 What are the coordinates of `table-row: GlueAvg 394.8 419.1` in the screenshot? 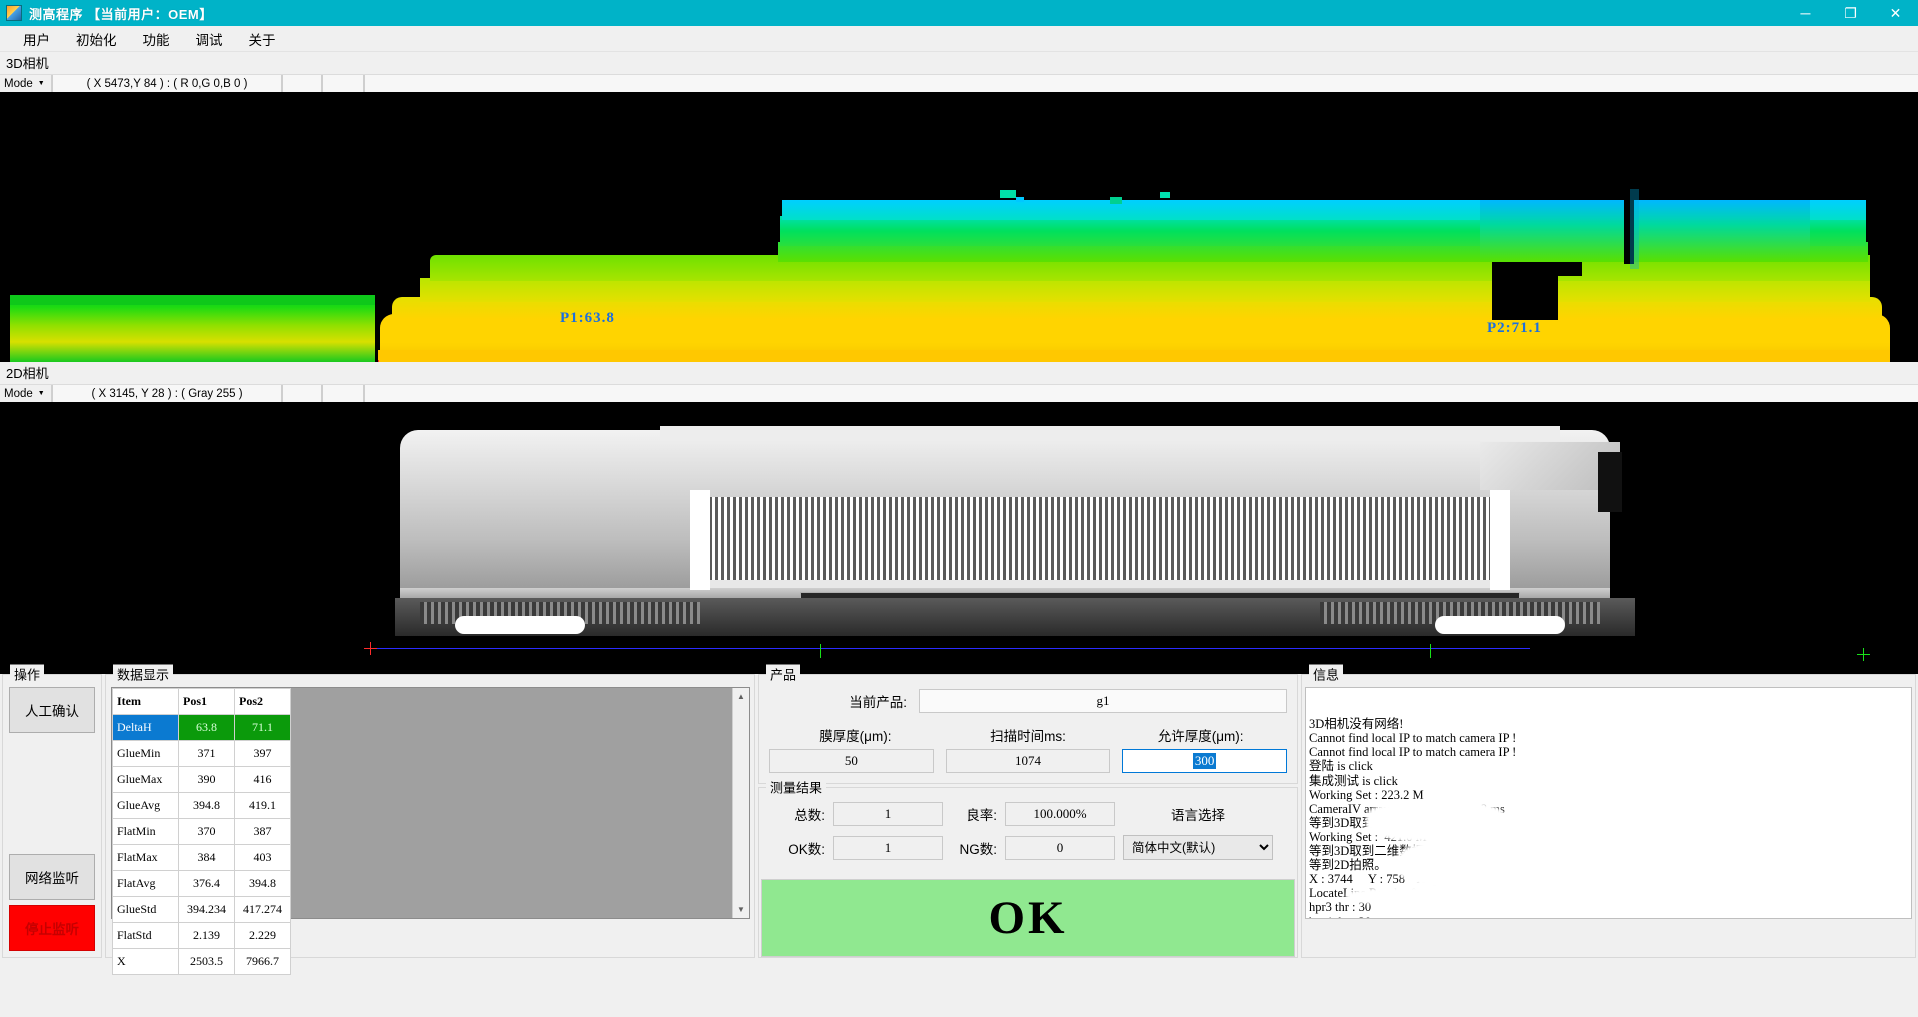 It's located at (201, 805).